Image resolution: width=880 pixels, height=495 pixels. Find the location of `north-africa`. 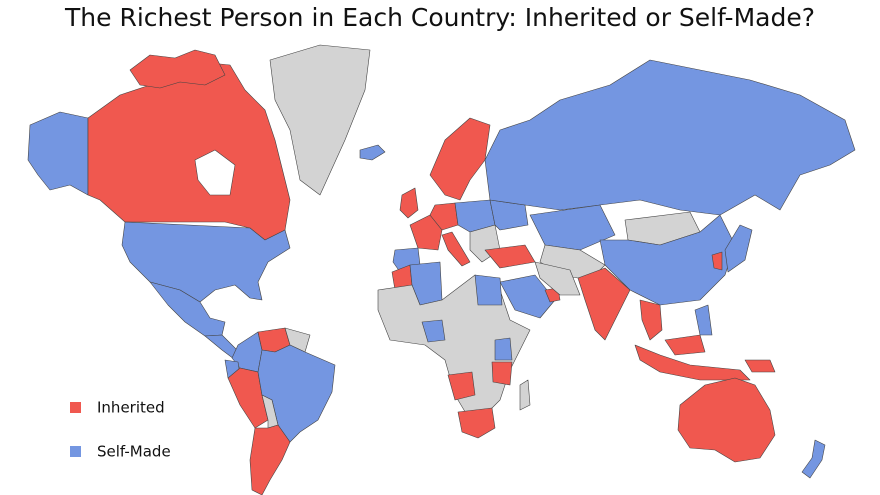

north-africa is located at coordinates (454, 347).